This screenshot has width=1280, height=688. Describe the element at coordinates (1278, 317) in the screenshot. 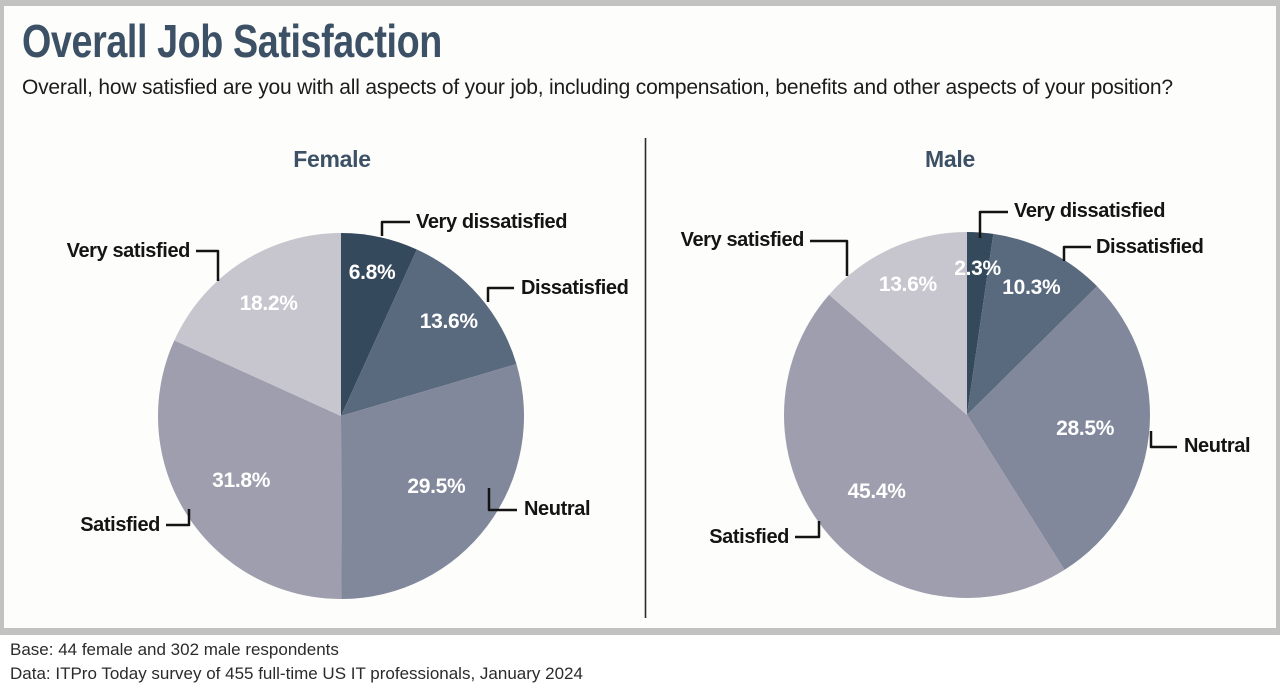

I see `panel-border-right` at that location.